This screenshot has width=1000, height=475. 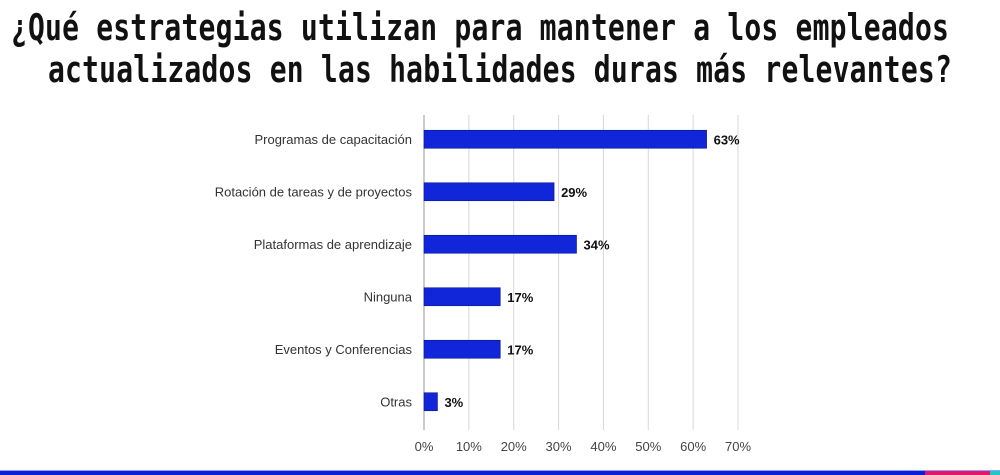 What do you see at coordinates (453, 402) in the screenshot?
I see `data-label: 3%` at bounding box center [453, 402].